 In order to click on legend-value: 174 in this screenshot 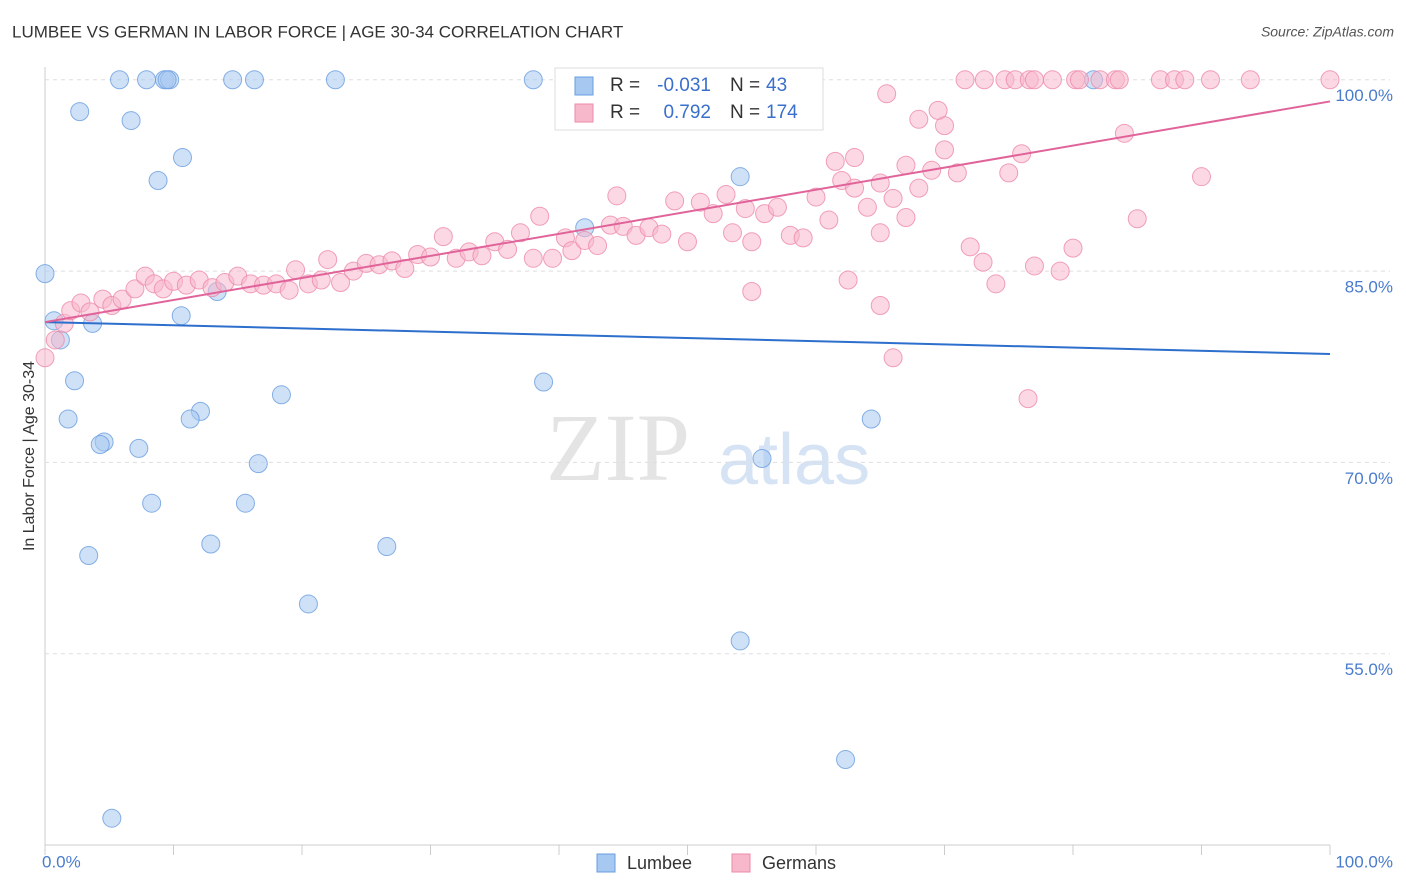, I will do `click(782, 112)`.